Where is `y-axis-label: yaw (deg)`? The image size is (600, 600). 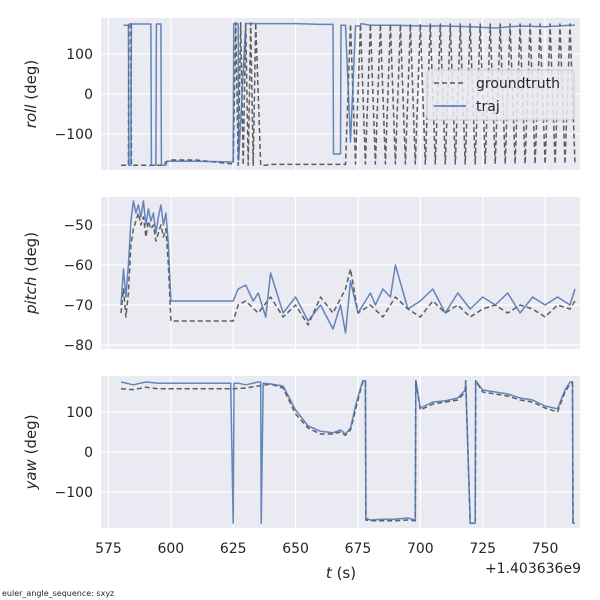 y-axis-label: yaw (deg) is located at coordinates (31, 452).